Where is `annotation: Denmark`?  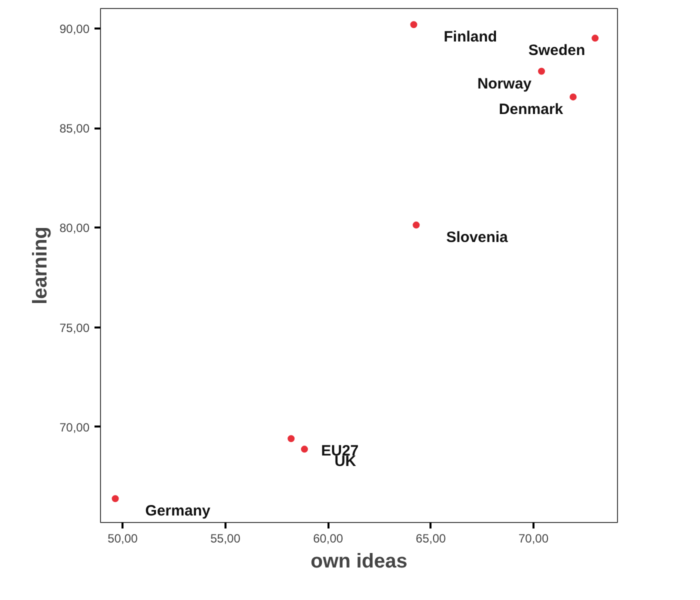 annotation: Denmark is located at coordinates (531, 109).